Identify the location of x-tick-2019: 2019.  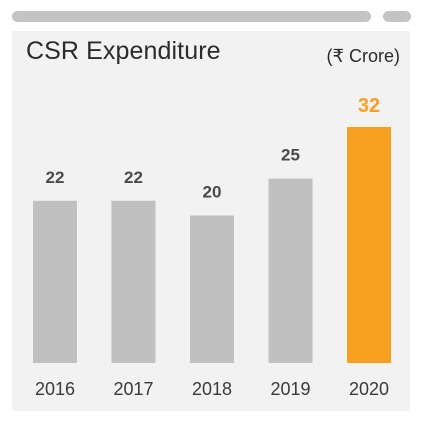
(290, 389).